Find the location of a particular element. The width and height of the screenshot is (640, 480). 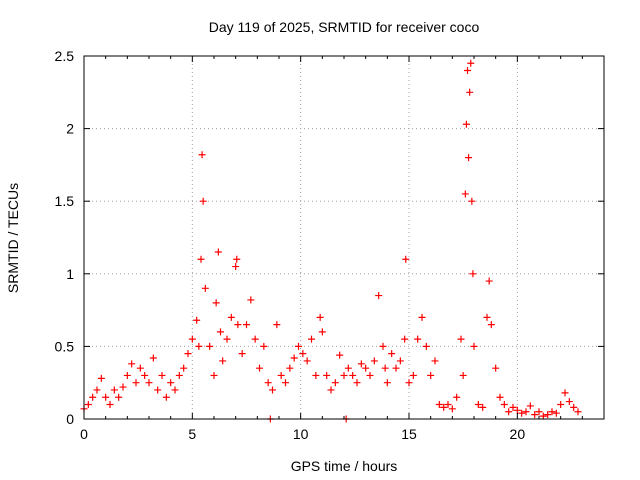

x-tick-label: 10 is located at coordinates (301, 434).